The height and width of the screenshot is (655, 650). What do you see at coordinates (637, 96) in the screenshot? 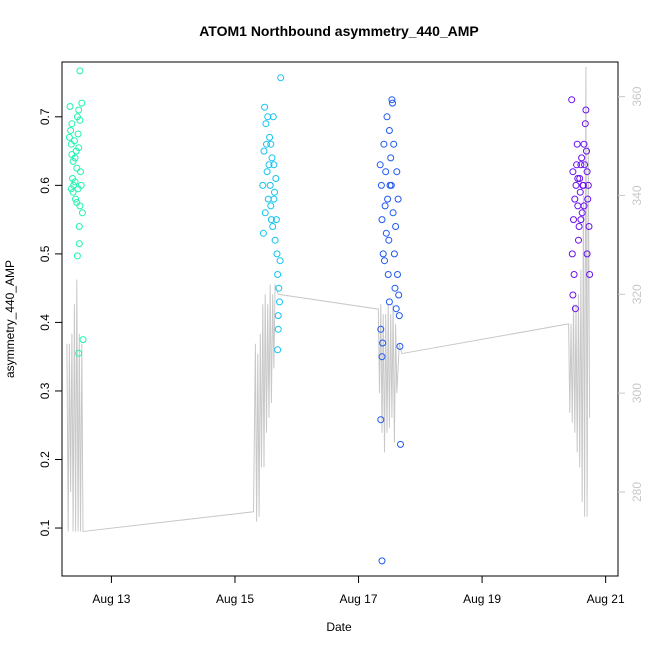
I see `y2-tick-label: 360` at bounding box center [637, 96].